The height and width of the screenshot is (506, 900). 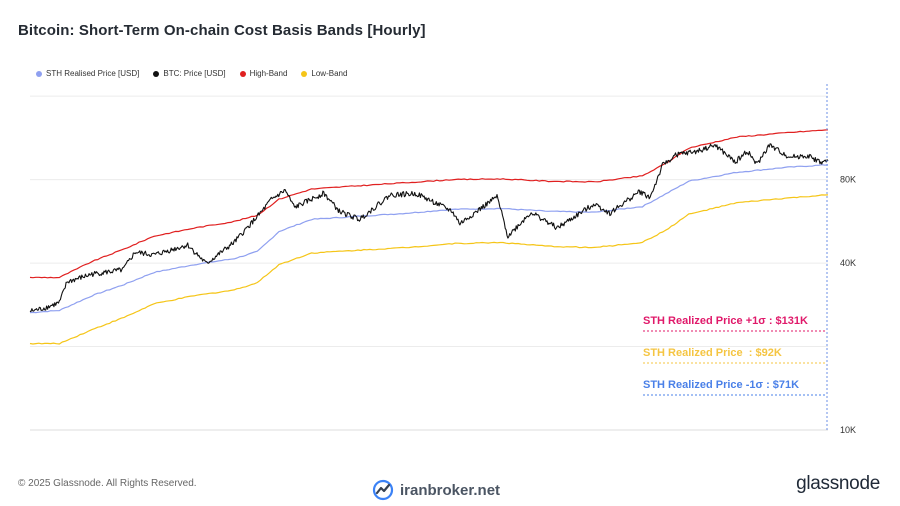 What do you see at coordinates (329, 73) in the screenshot?
I see `legend-label-low: Low-Band` at bounding box center [329, 73].